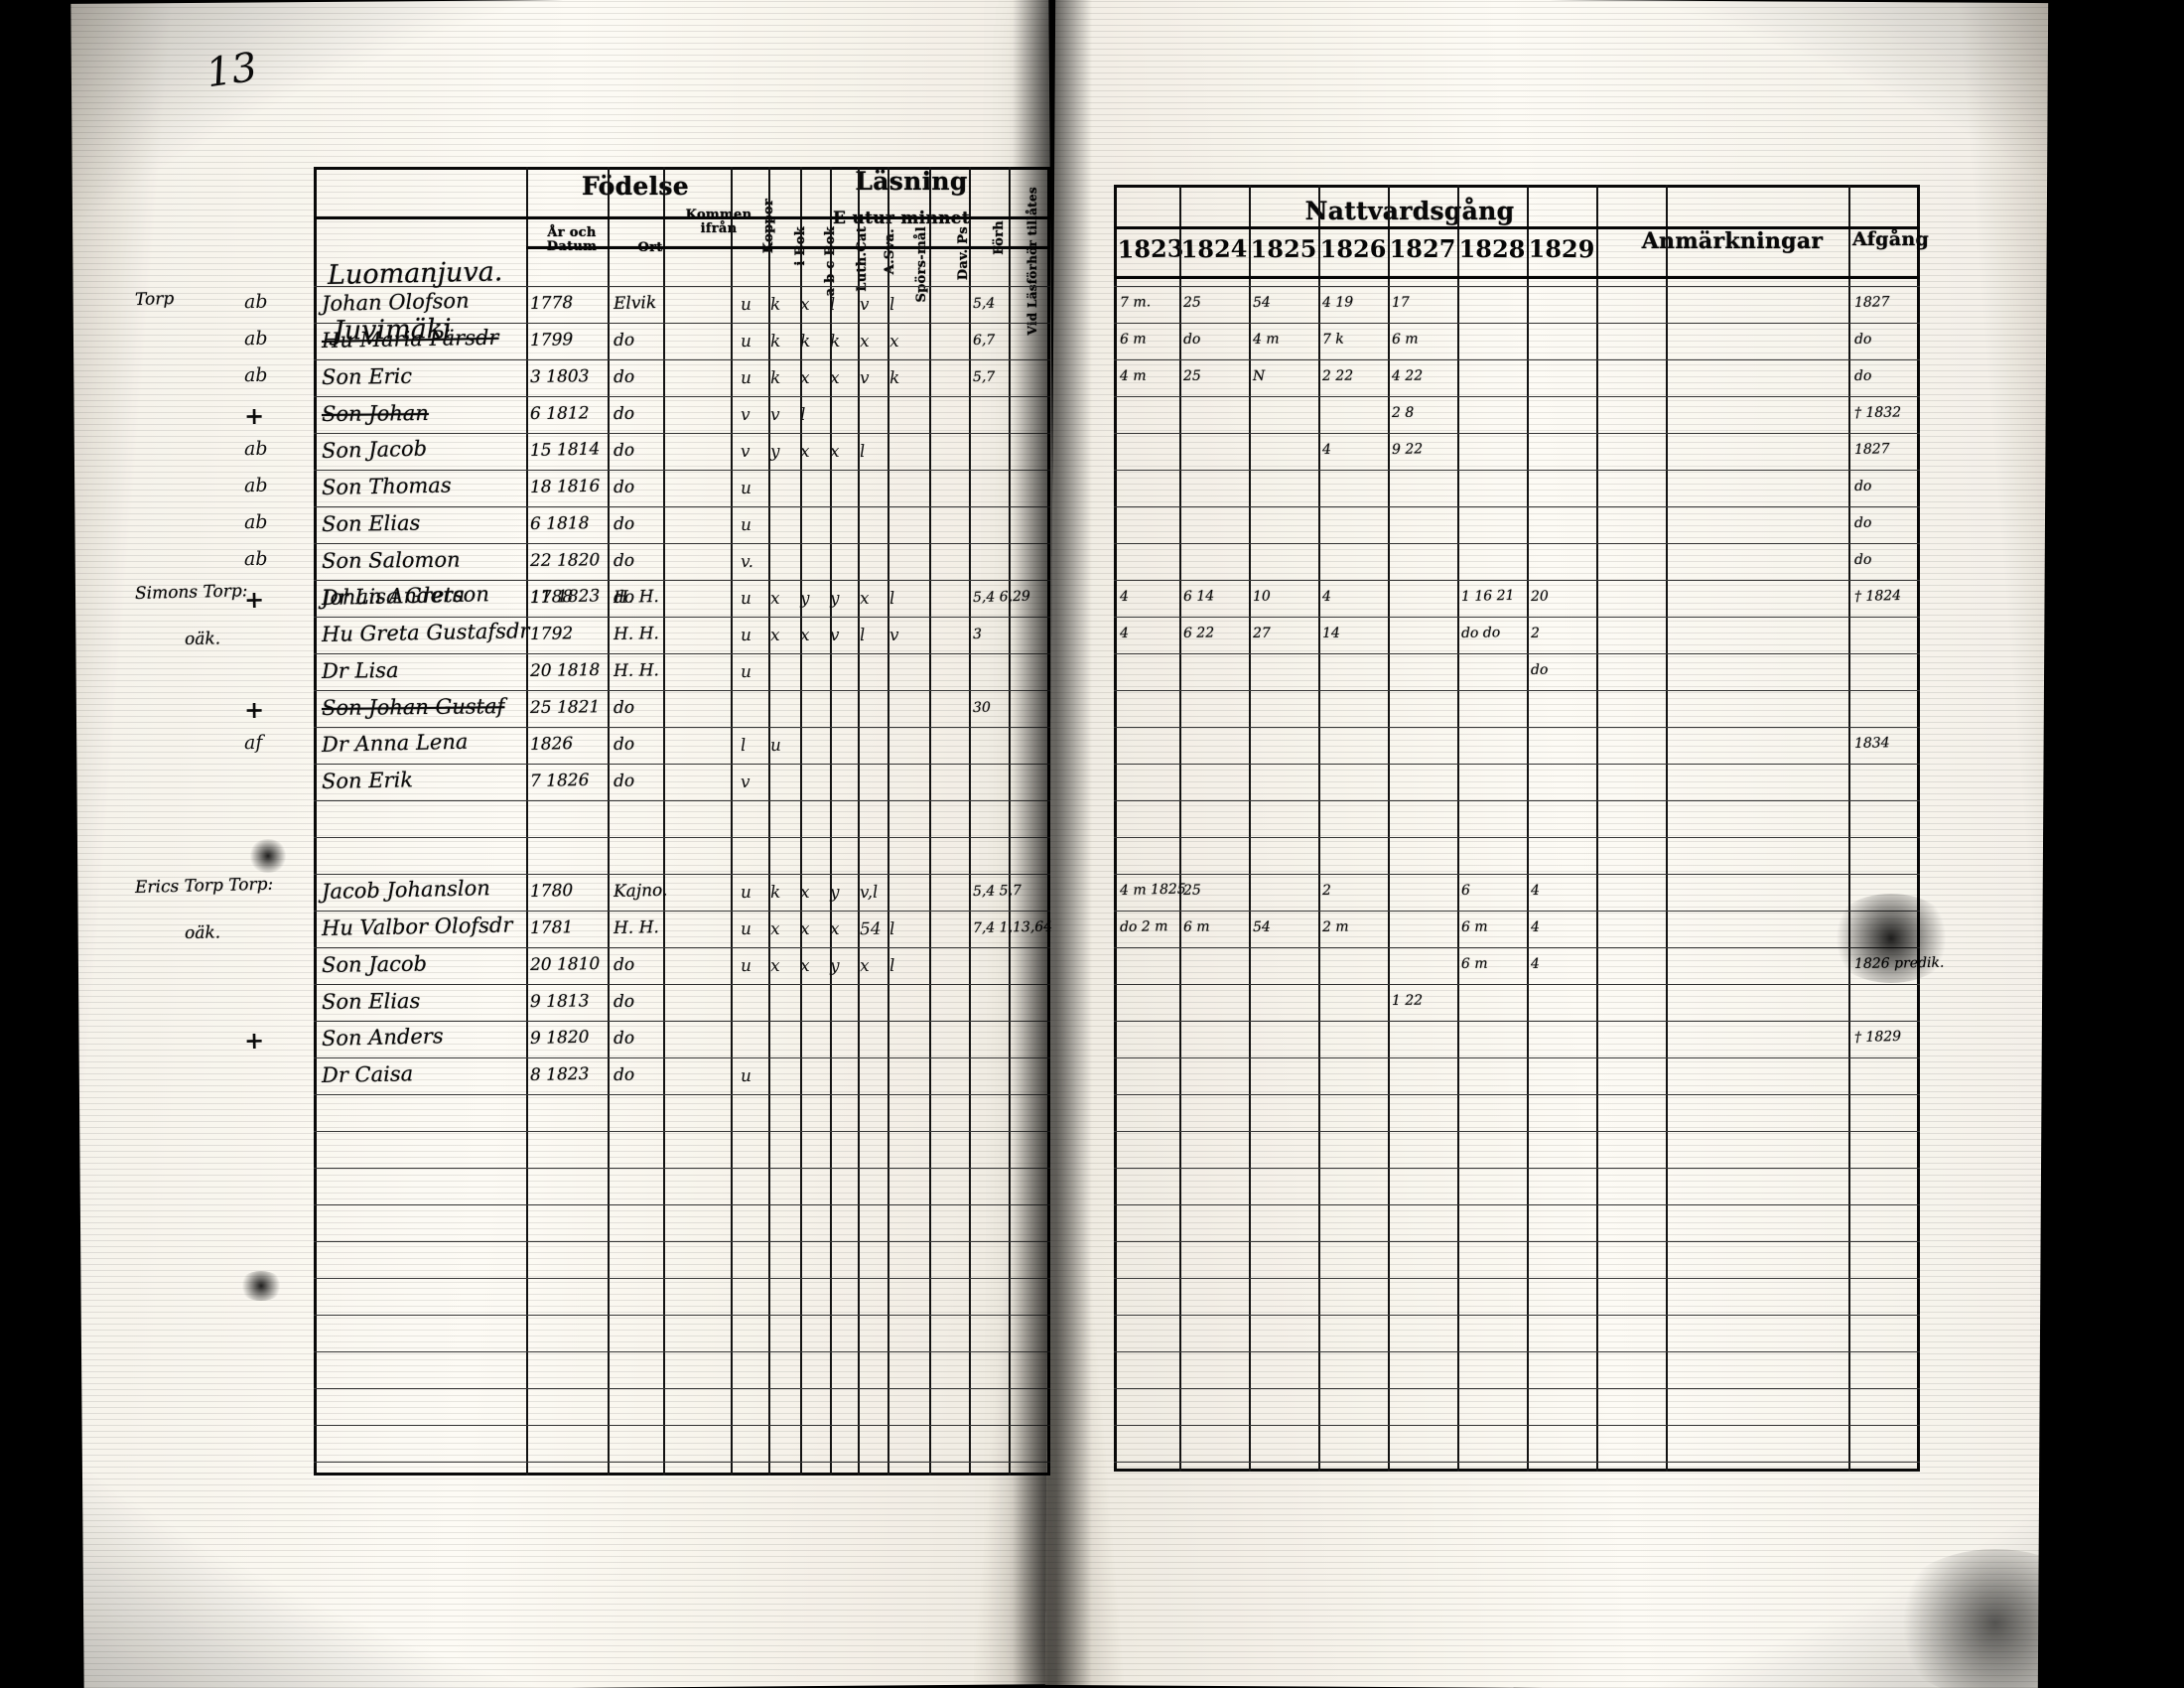  I want to click on forhor-value: 30, so click(981, 707).